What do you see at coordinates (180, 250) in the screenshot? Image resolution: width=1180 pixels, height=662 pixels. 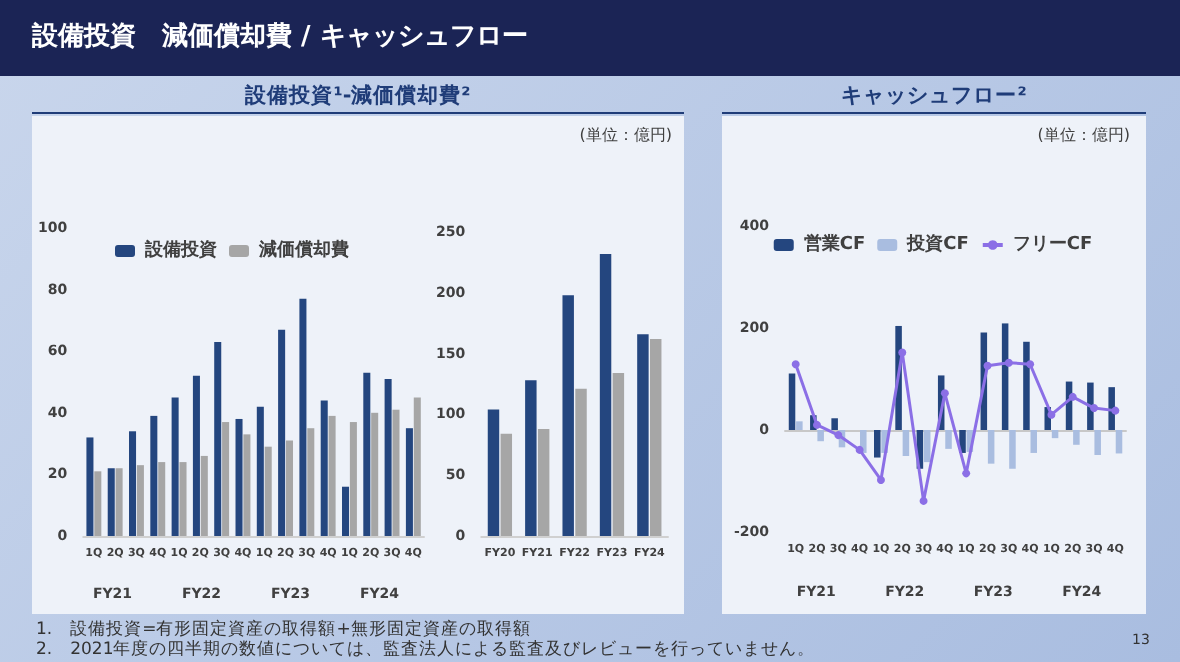 I see `legend-label: 設備投資` at bounding box center [180, 250].